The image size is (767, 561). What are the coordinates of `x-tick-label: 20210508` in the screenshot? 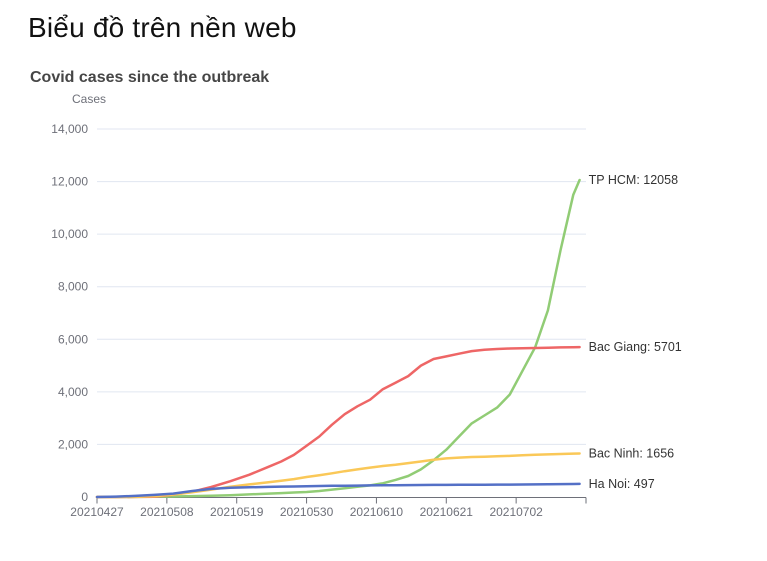 It's located at (167, 512).